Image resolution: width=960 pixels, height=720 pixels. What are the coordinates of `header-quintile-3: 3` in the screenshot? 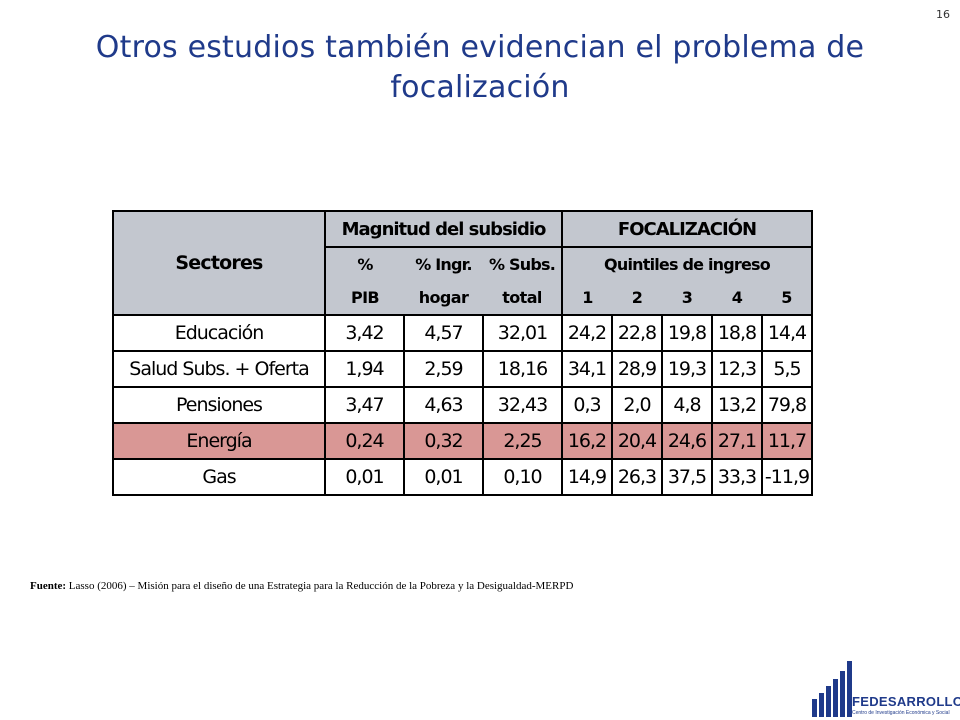 It's located at (687, 298).